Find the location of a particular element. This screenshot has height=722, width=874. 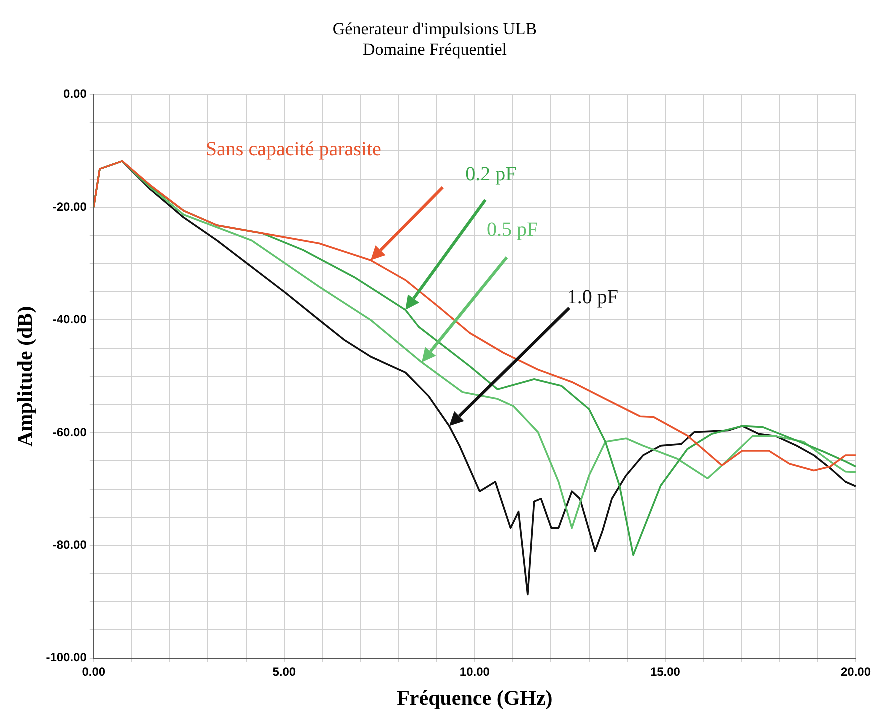

x-axis-title: Fréquence (GHz) is located at coordinates (475, 698).